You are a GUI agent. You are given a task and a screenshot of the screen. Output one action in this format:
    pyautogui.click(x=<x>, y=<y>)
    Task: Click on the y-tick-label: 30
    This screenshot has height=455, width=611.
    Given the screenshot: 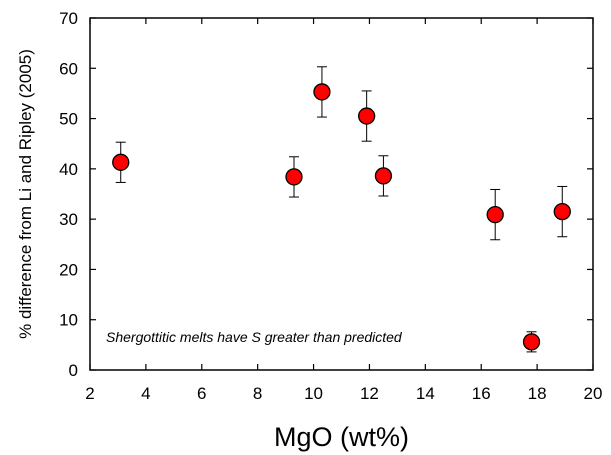 What is the action you would take?
    pyautogui.click(x=68, y=219)
    